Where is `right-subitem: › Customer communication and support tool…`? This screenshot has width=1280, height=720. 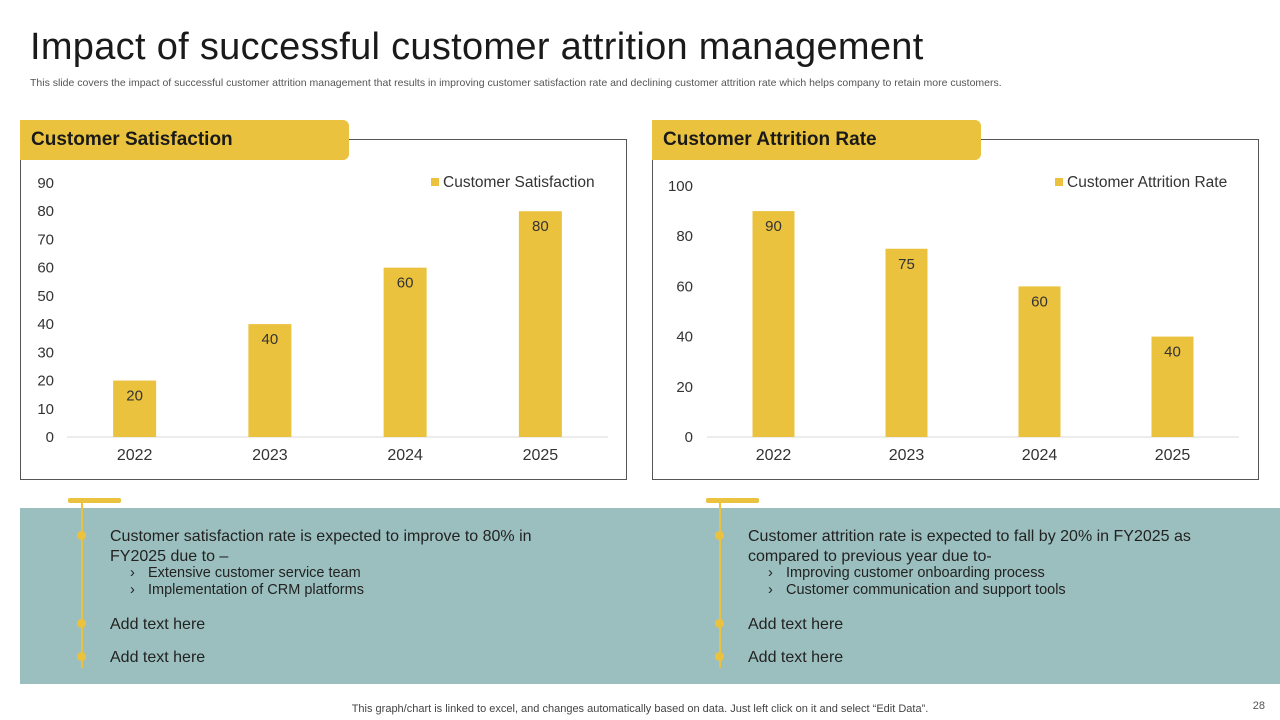
right-subitem: › Customer communication and support tool… is located at coordinates (917, 590).